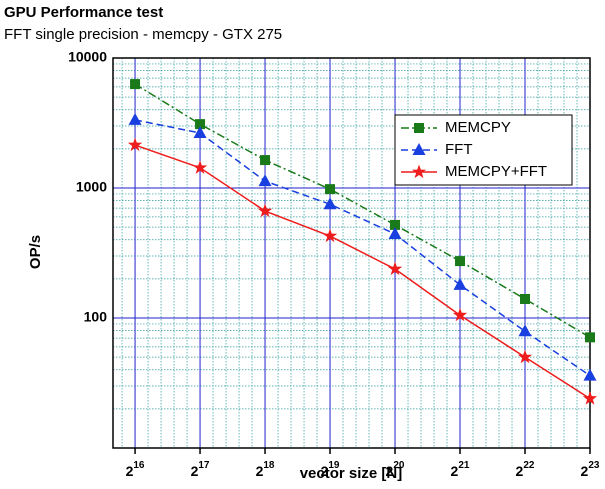  I want to click on x-tick-label: 220, so click(395, 469).